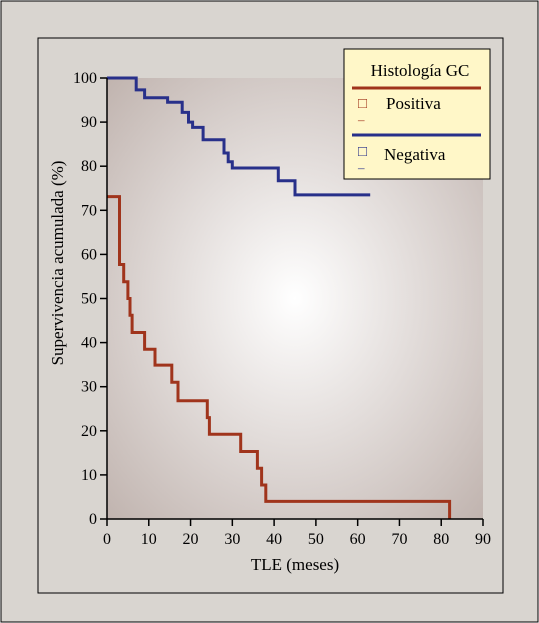 The width and height of the screenshot is (539, 623). I want to click on y-tick-label: 70, so click(89, 210).